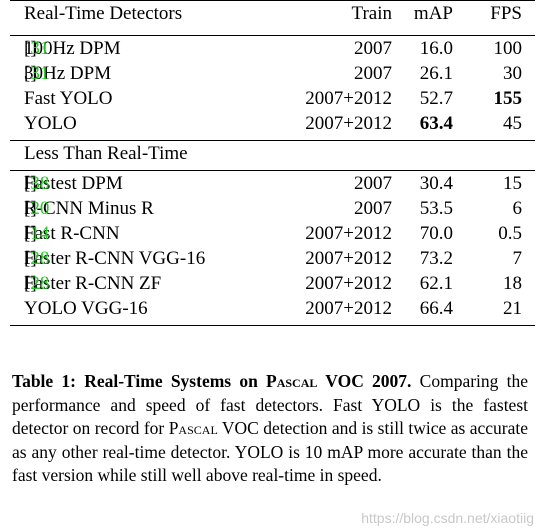 The height and width of the screenshot is (530, 546). What do you see at coordinates (40, 233) in the screenshot?
I see `citation-link: 14` at bounding box center [40, 233].